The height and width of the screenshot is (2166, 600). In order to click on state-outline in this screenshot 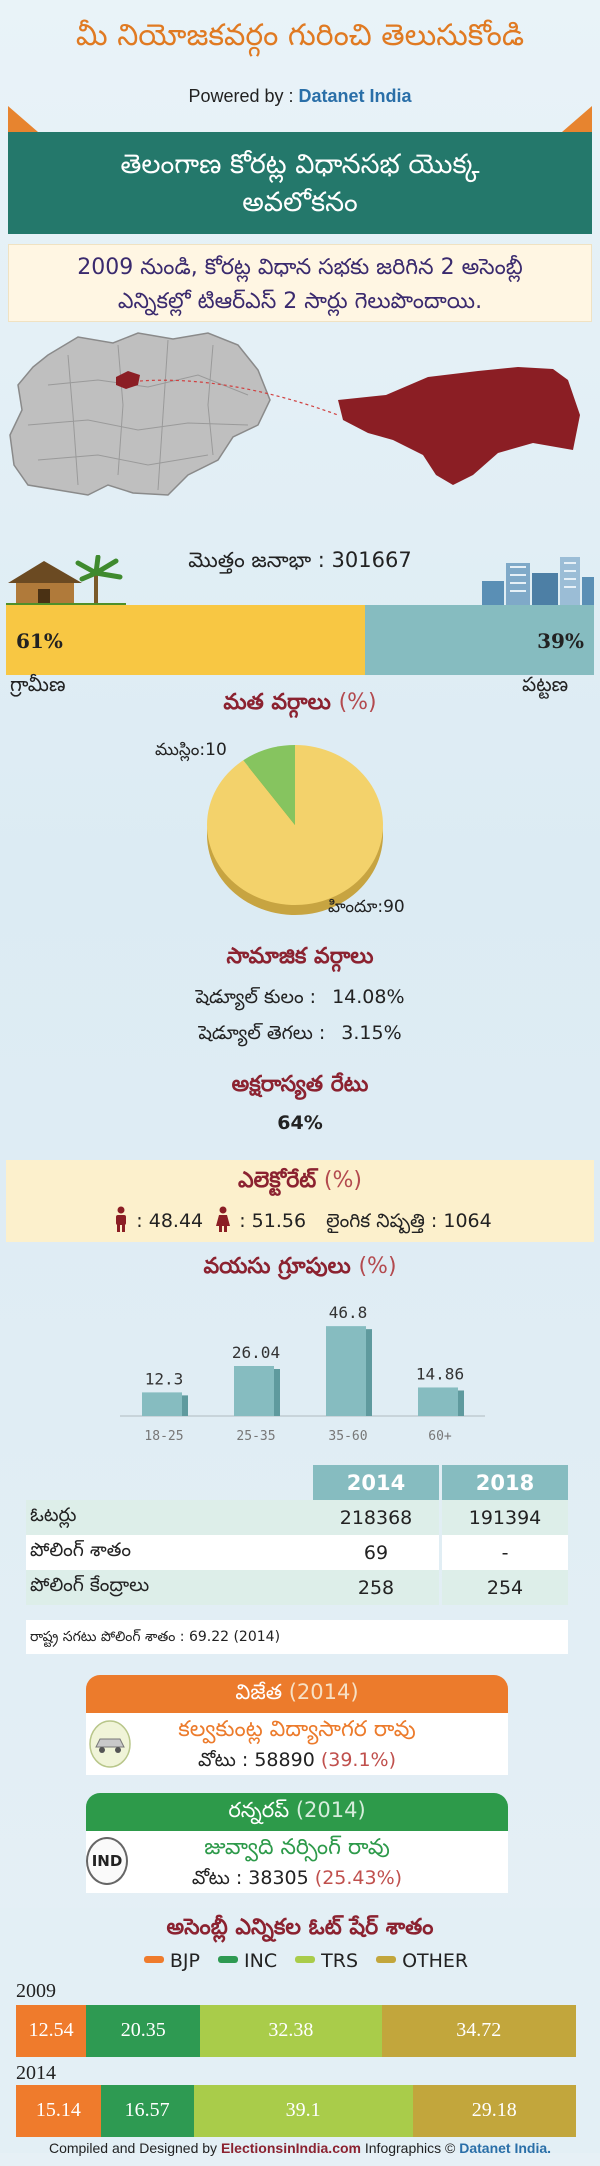, I will do `click(140, 414)`.